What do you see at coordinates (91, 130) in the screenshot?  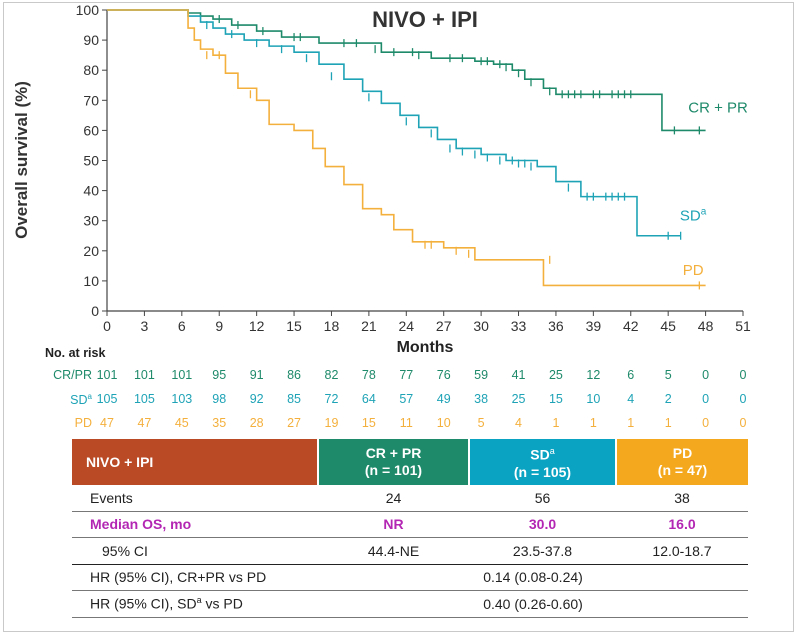 I see `y-tick-label: 60` at bounding box center [91, 130].